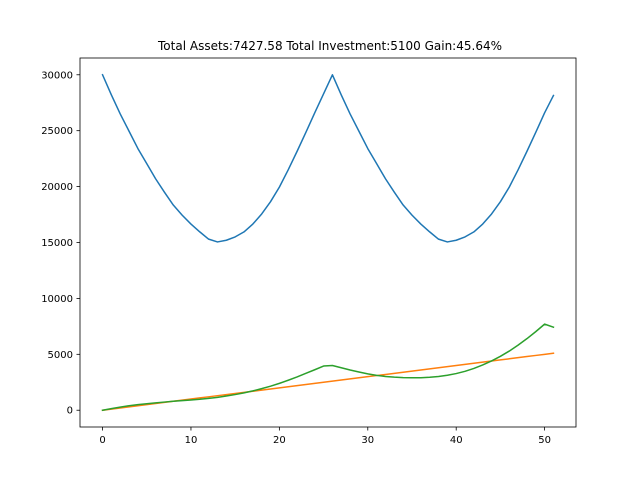 The image size is (640, 480). What do you see at coordinates (367, 440) in the screenshot?
I see `x-tick-label: 30` at bounding box center [367, 440].